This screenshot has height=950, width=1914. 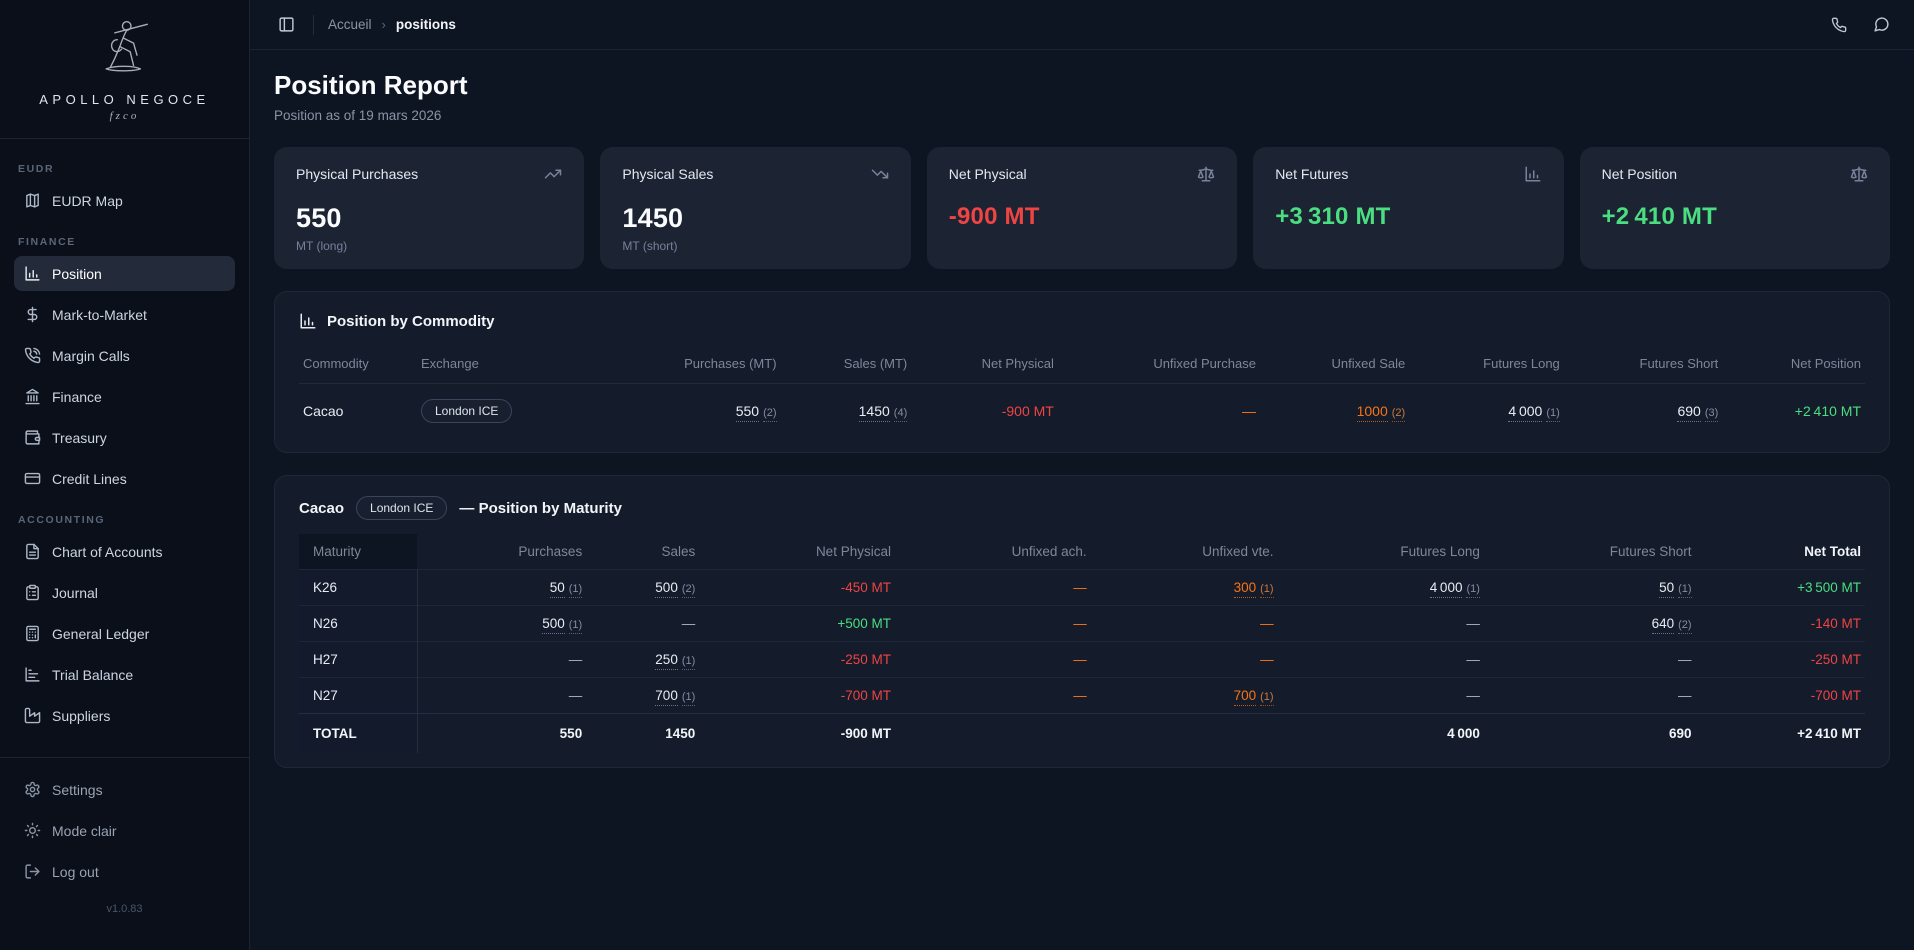 What do you see at coordinates (107, 551) in the screenshot?
I see `sidebar-item-label: Chart of Accounts` at bounding box center [107, 551].